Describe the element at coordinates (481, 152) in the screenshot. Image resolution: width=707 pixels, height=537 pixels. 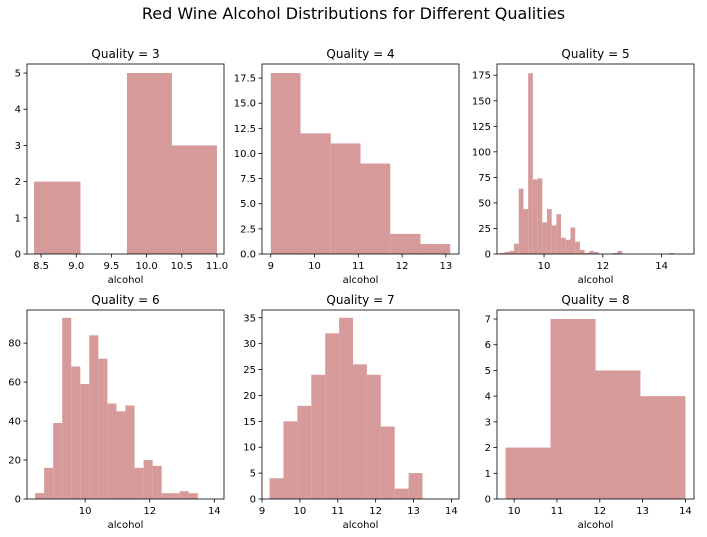
I see `y-tick-label: 100` at that location.